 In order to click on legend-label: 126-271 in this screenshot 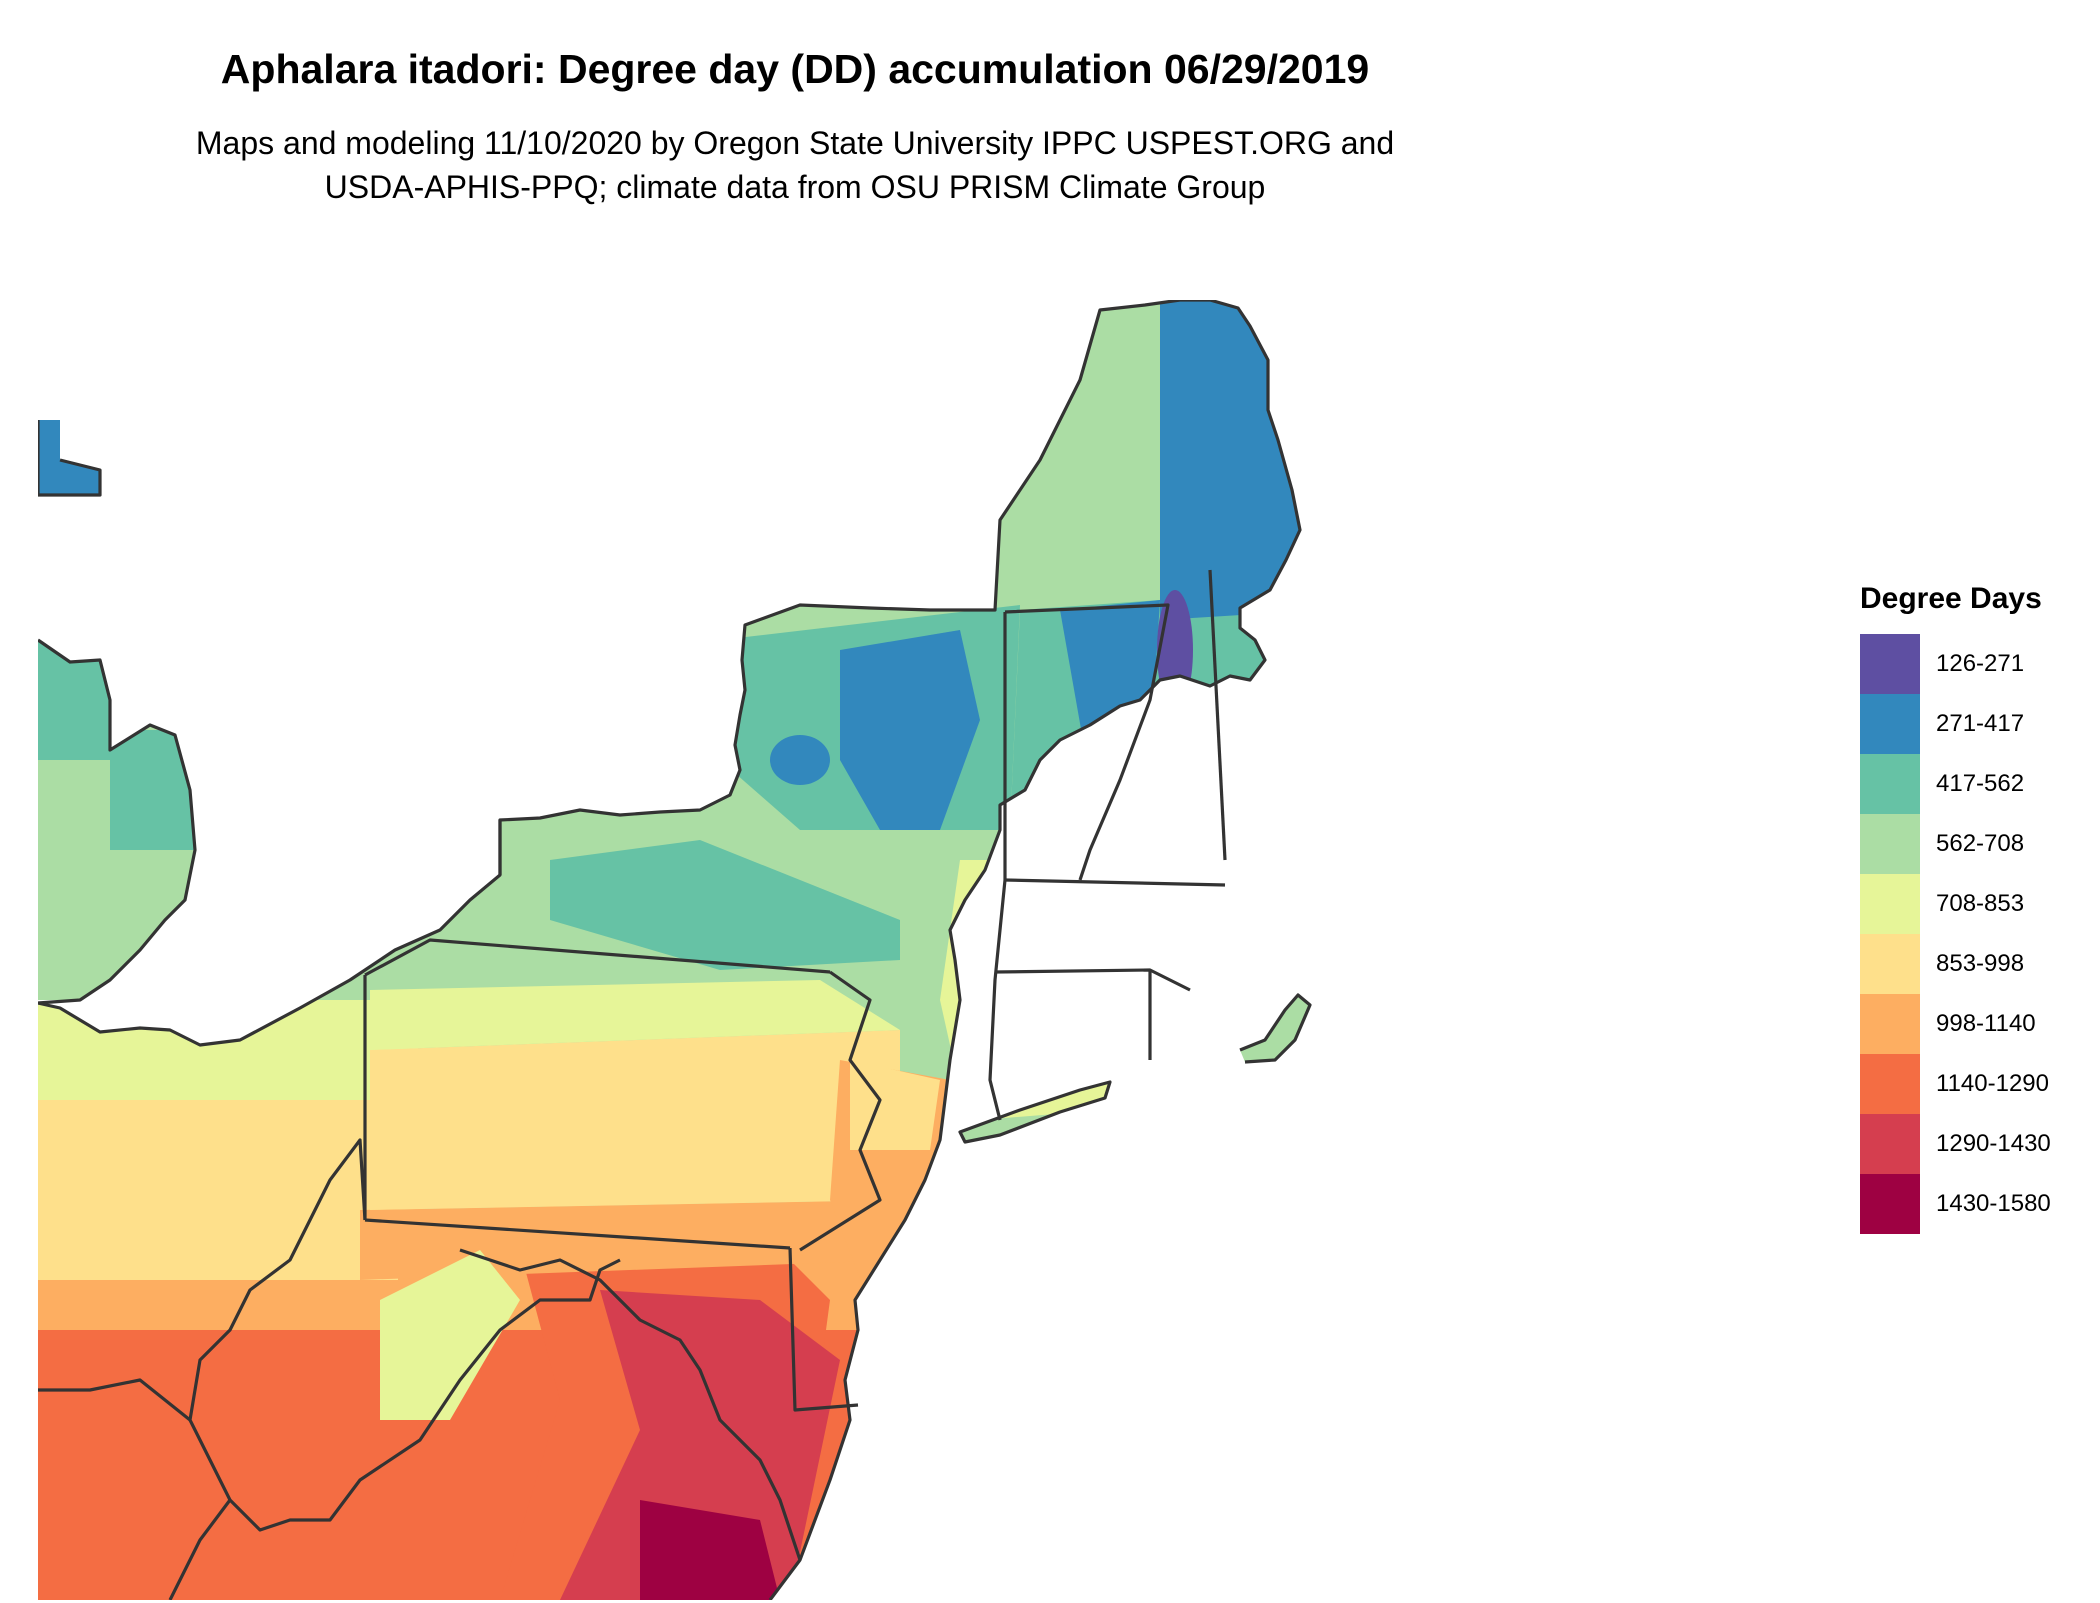, I will do `click(1980, 663)`.